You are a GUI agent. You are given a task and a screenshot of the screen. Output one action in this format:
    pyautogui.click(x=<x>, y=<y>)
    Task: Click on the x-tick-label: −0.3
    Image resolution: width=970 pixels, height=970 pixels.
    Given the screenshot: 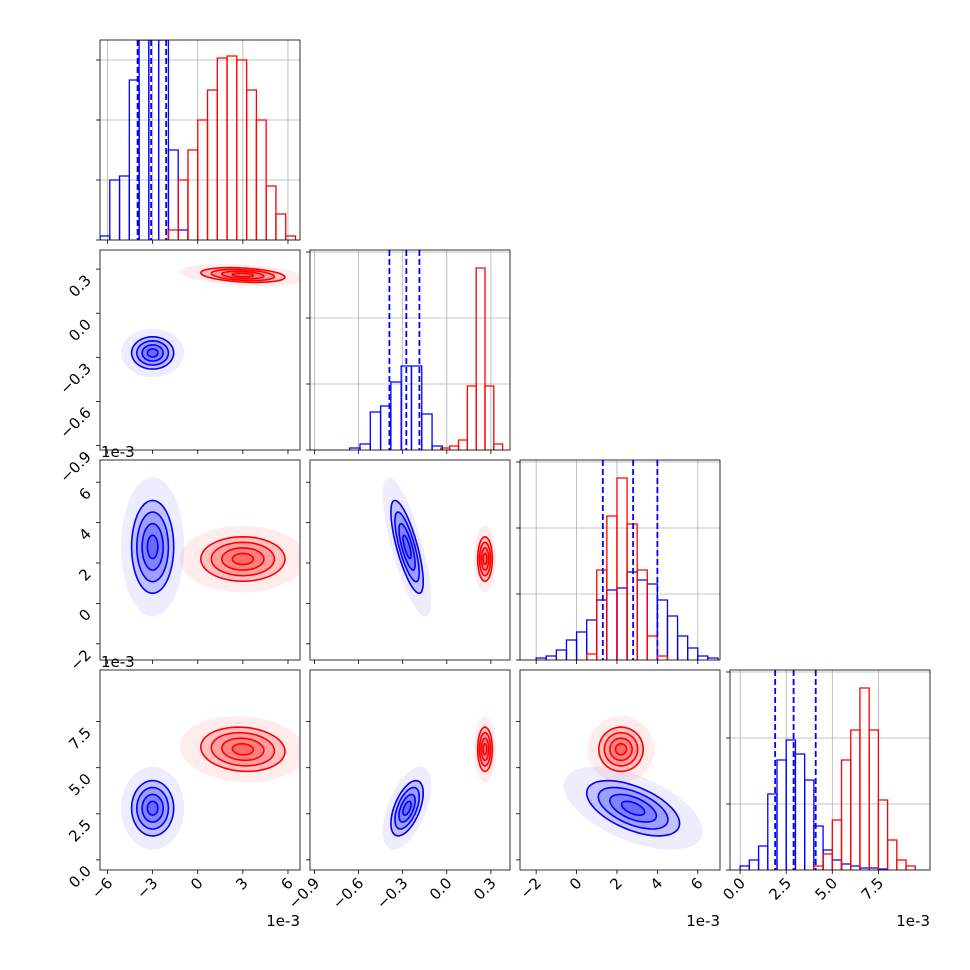 What is the action you would take?
    pyautogui.click(x=392, y=893)
    